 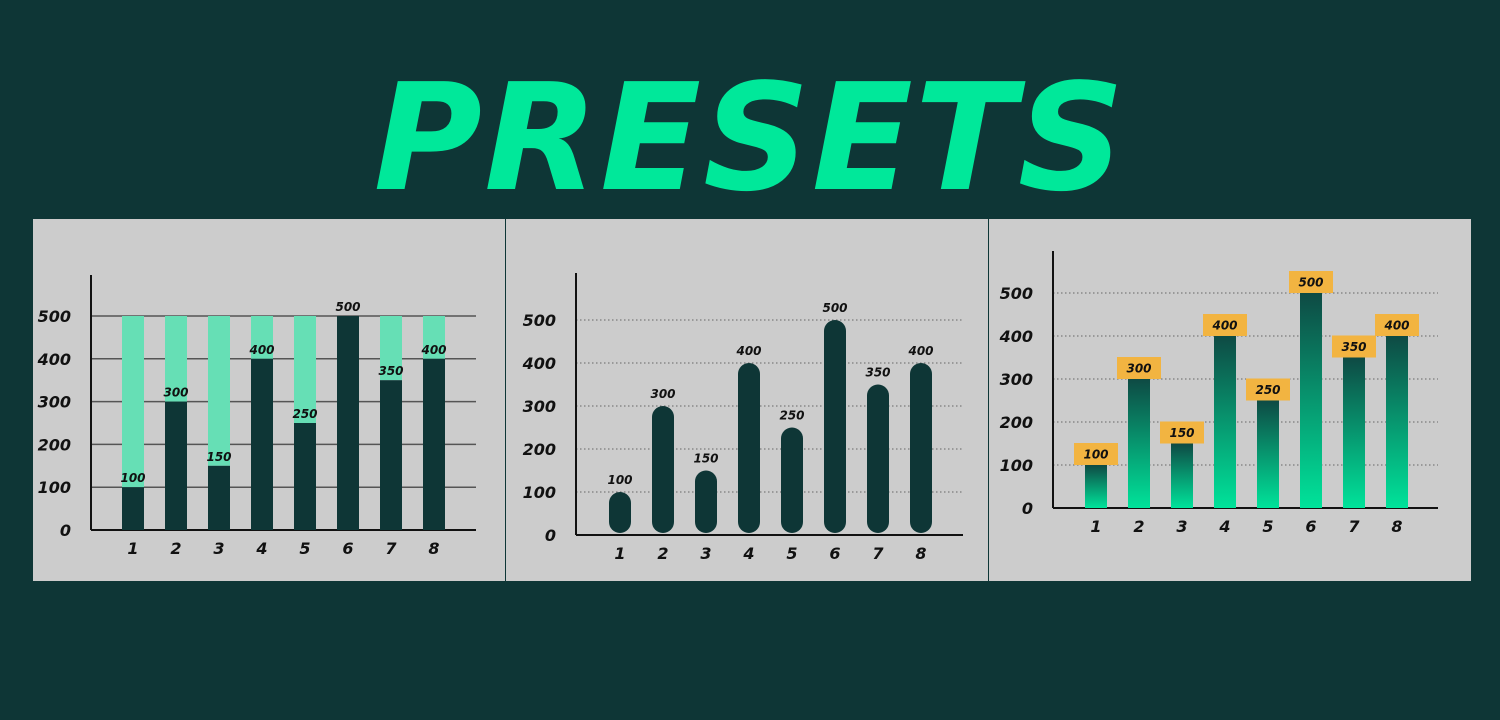 What do you see at coordinates (920, 553) in the screenshot?
I see `x-tick-label: 8` at bounding box center [920, 553].